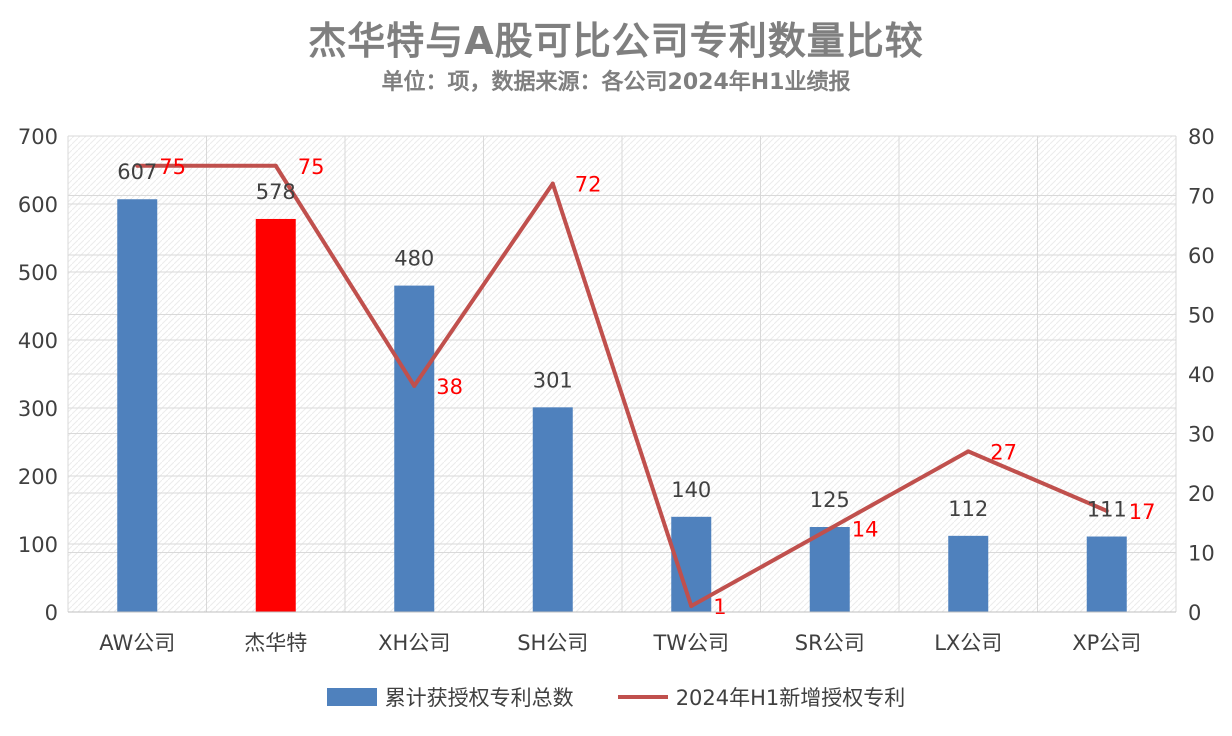 This screenshot has width=1232, height=736. Describe the element at coordinates (38, 477) in the screenshot. I see `y-left-tick-label: 200` at that location.